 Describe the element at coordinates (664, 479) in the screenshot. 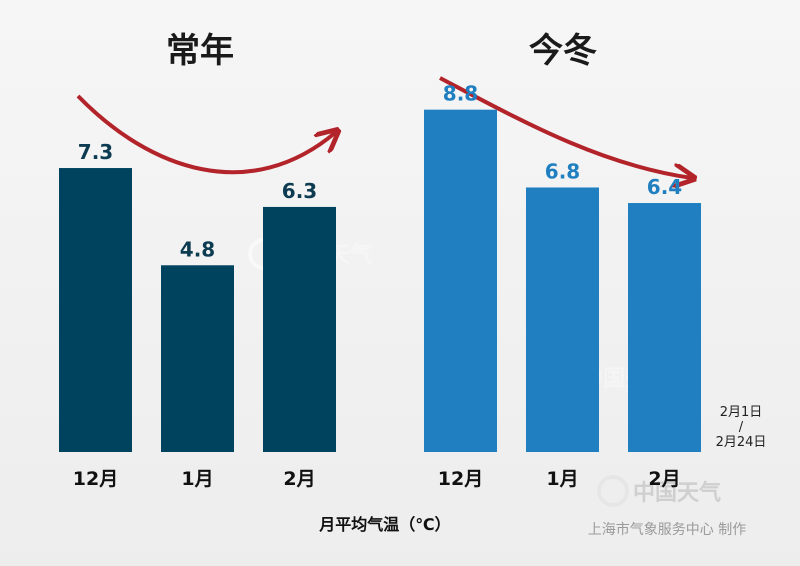

I see `category-label-current-2: 2月` at that location.